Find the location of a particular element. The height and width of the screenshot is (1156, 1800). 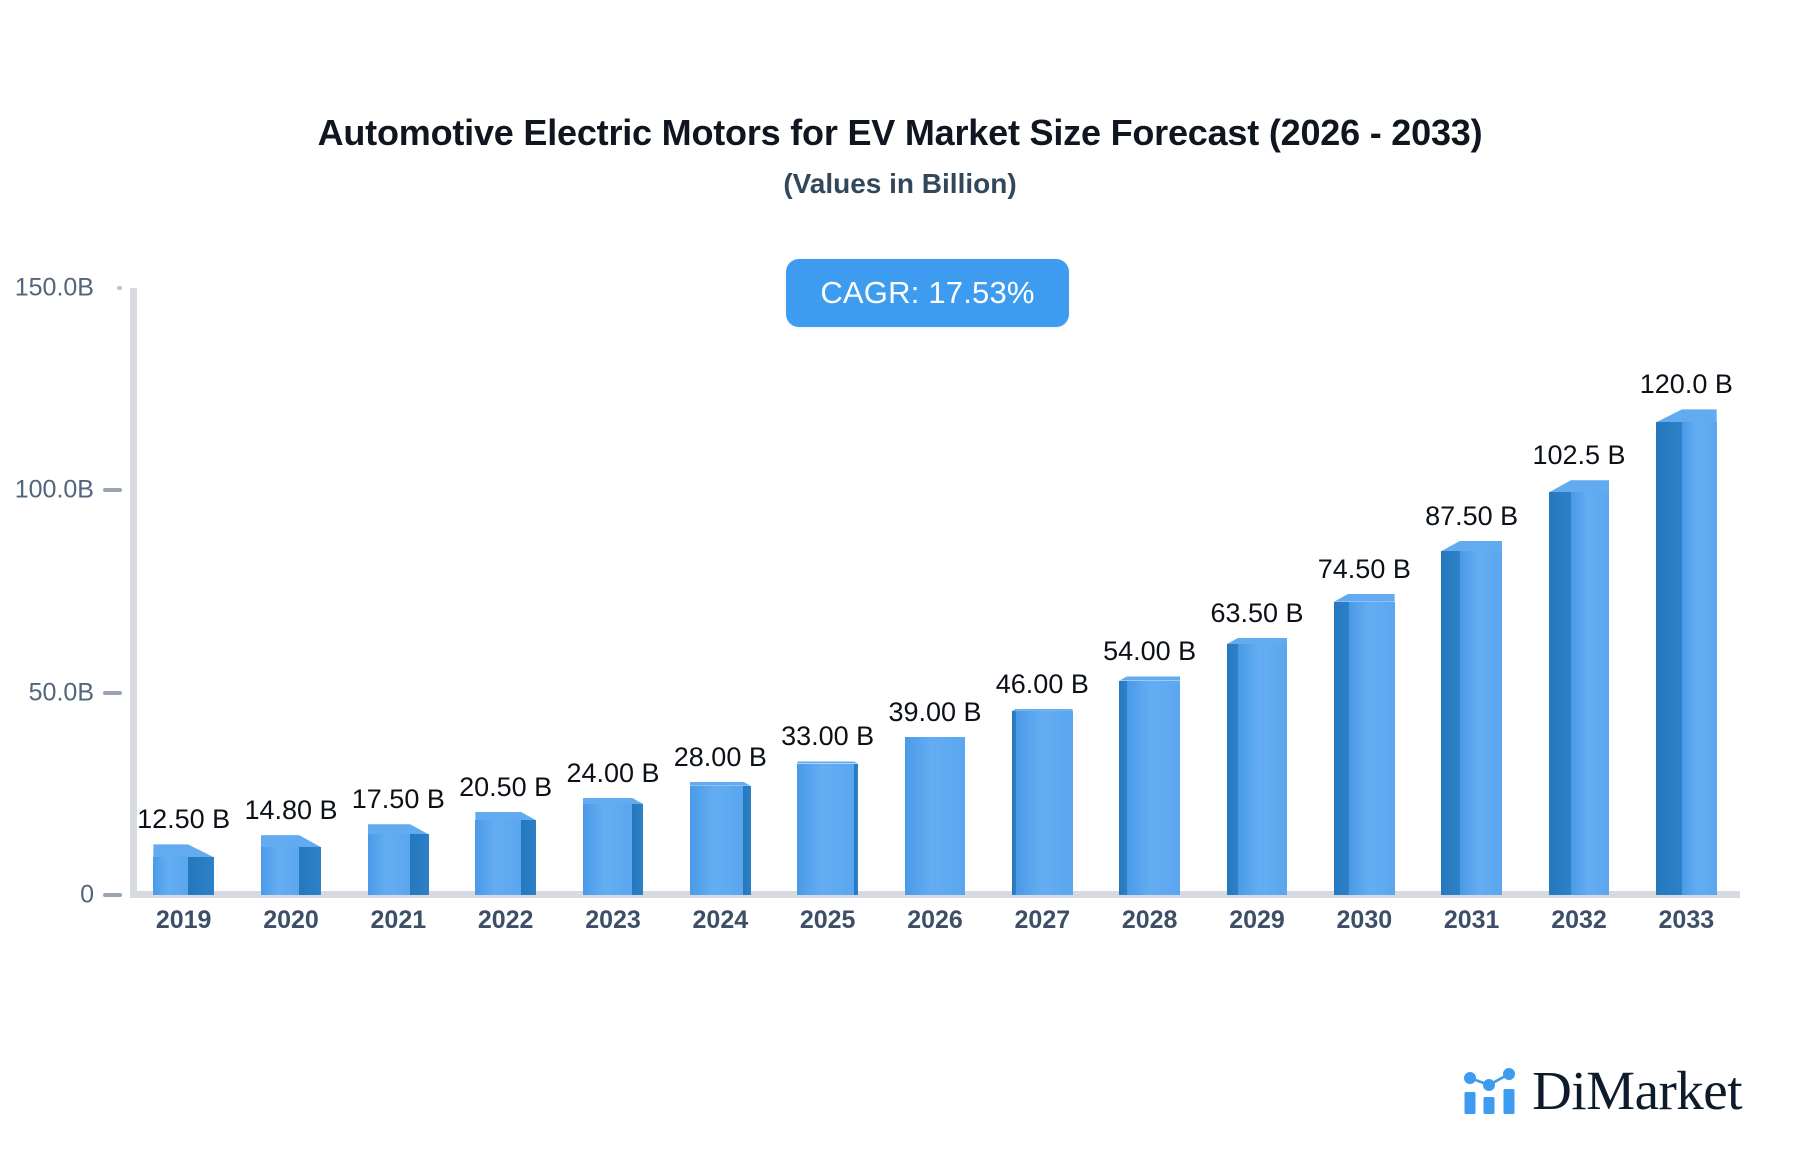

x-axis-tick-label: 2028 is located at coordinates (1149, 920).